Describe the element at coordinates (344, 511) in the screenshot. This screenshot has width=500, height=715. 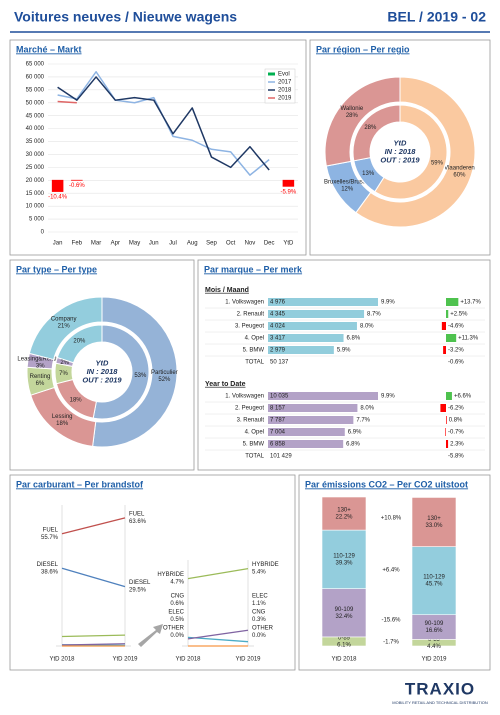
I see `segment-name: 130+` at that location.